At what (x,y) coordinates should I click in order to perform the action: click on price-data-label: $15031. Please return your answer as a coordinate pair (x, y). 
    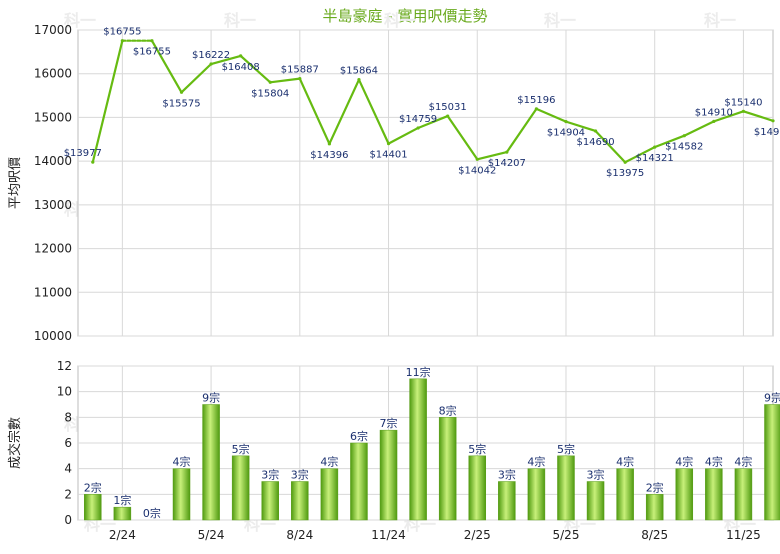
    Looking at the image, I should click on (448, 107).